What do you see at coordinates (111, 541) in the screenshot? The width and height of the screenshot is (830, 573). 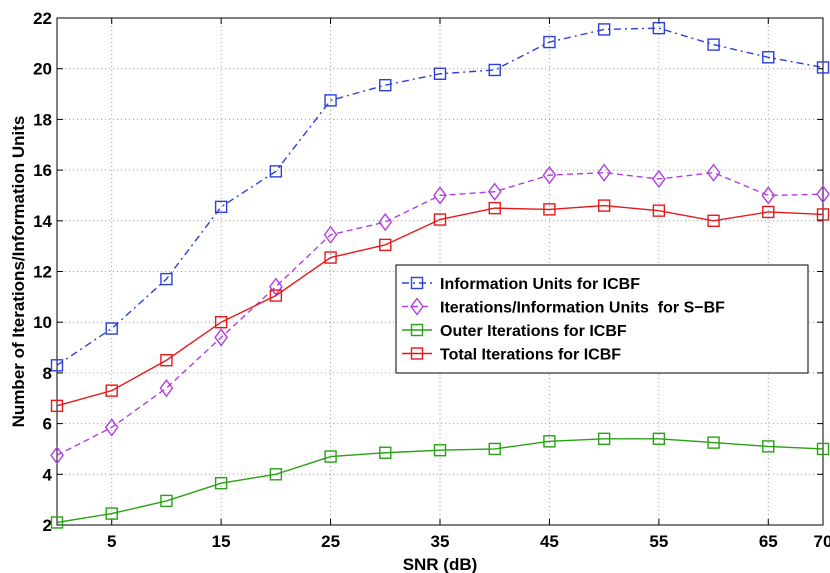 I see `x-tick-label: 5` at bounding box center [111, 541].